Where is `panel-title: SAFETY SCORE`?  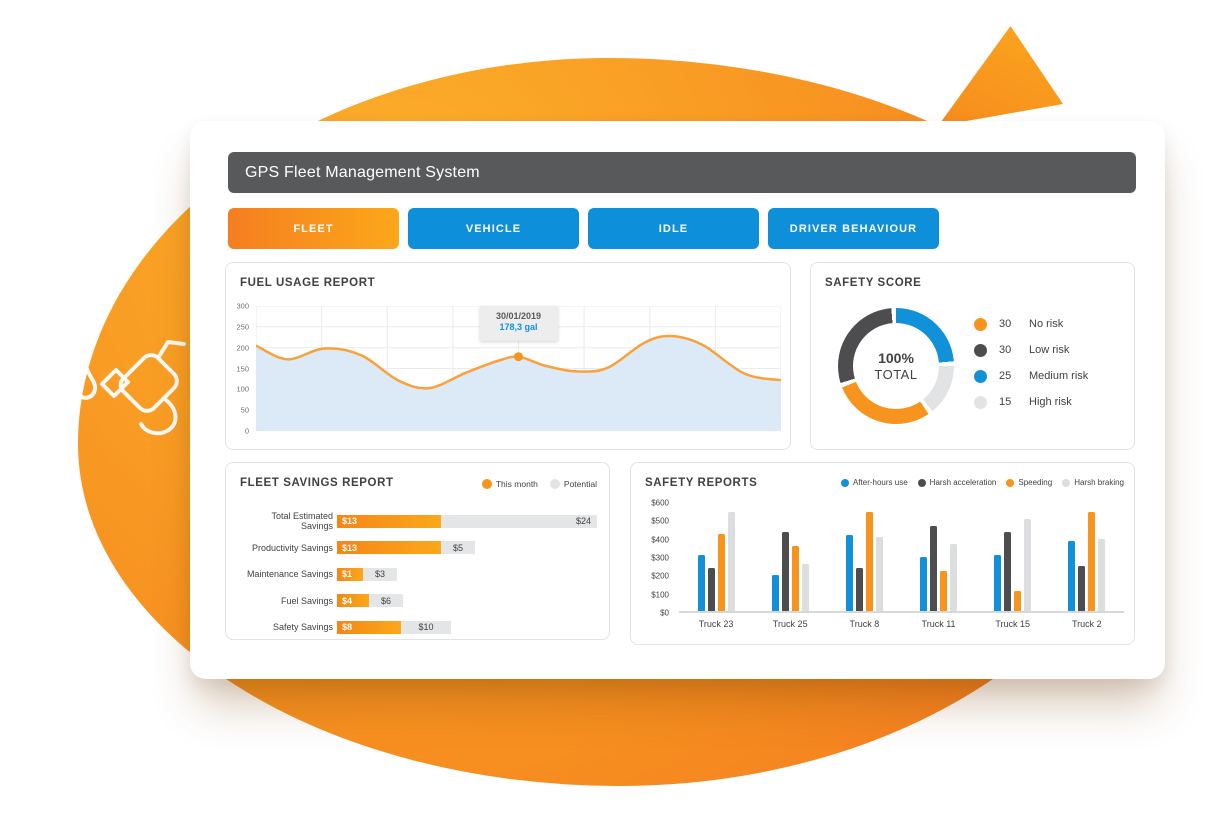
panel-title: SAFETY SCORE is located at coordinates (873, 283).